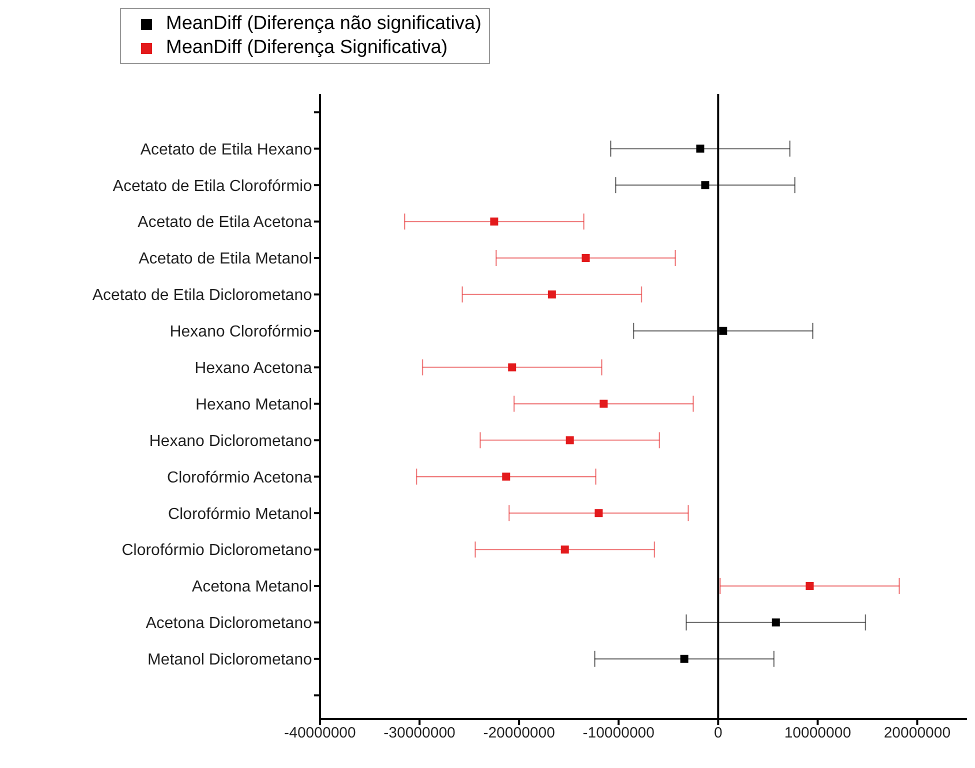 This screenshot has height=768, width=975. Describe the element at coordinates (225, 223) in the screenshot. I see `y-tick-label: Acetato de Etila Acetona` at that location.